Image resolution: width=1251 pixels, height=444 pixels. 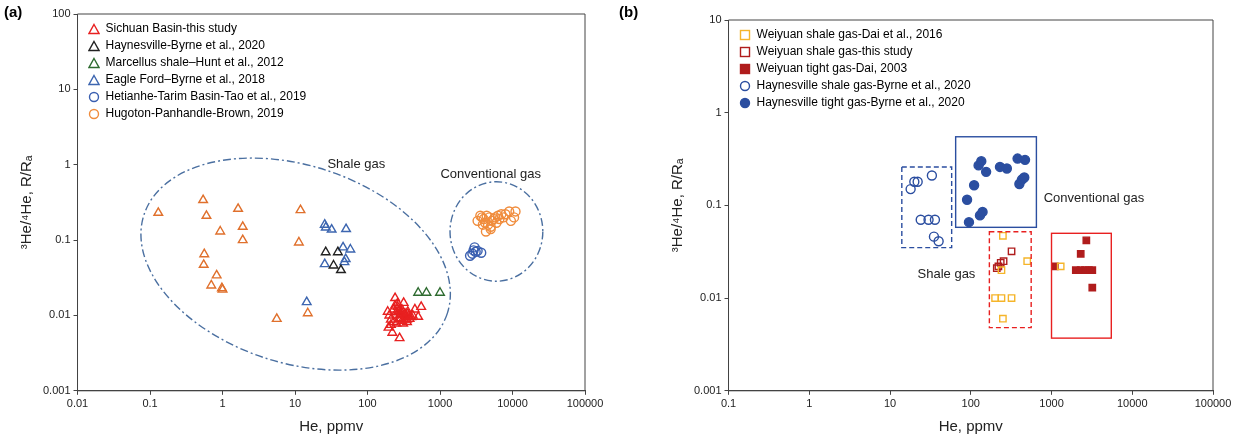 I want to click on legend-label: Weiyuan tight gas-Dai, 2003, so click(x=832, y=68).